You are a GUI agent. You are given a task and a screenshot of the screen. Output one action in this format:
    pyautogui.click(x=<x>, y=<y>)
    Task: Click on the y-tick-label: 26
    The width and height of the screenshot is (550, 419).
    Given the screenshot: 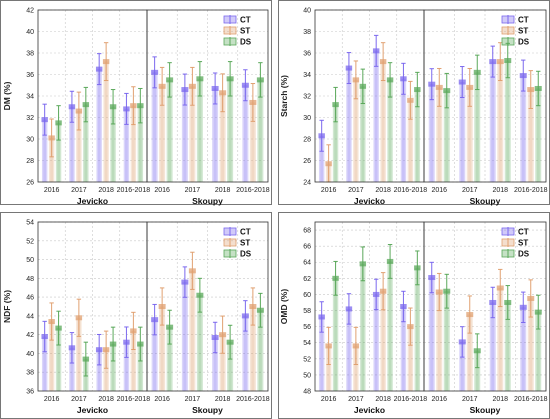 What is the action you would take?
    pyautogui.click(x=307, y=161)
    